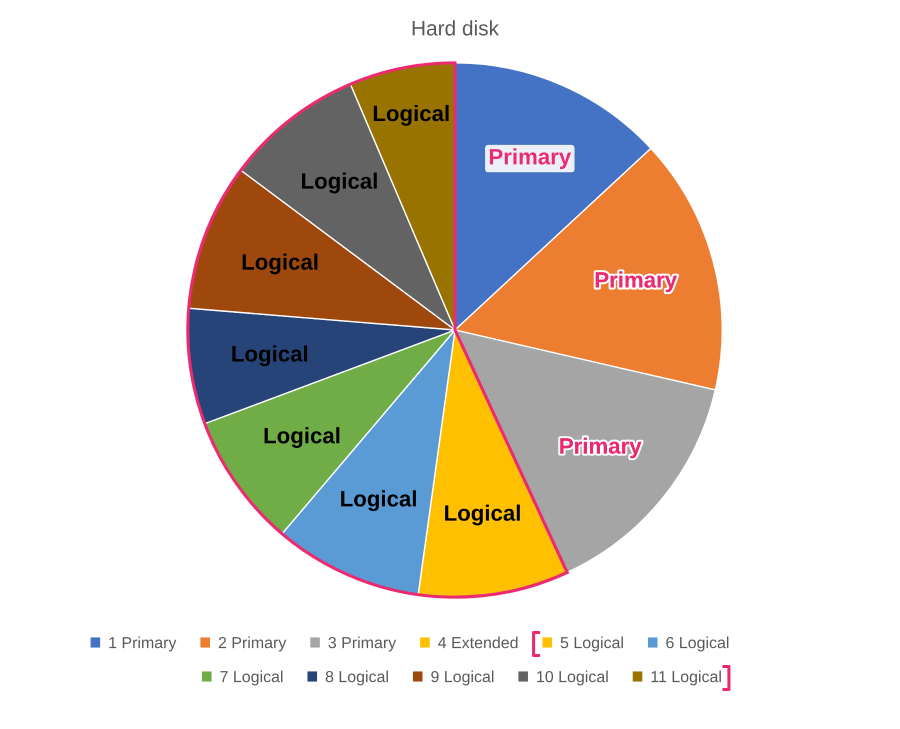 Image resolution: width=900 pixels, height=729 pixels. Describe the element at coordinates (686, 678) in the screenshot. I see `legend-label: 11 Logical` at that location.